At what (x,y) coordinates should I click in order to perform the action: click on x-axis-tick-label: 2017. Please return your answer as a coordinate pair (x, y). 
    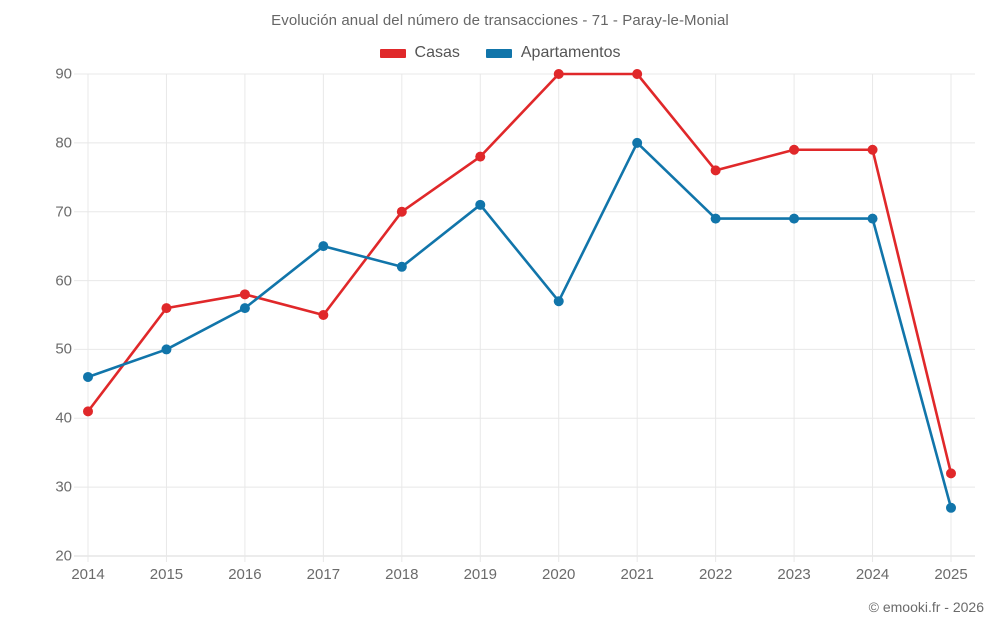
    Looking at the image, I should click on (323, 574).